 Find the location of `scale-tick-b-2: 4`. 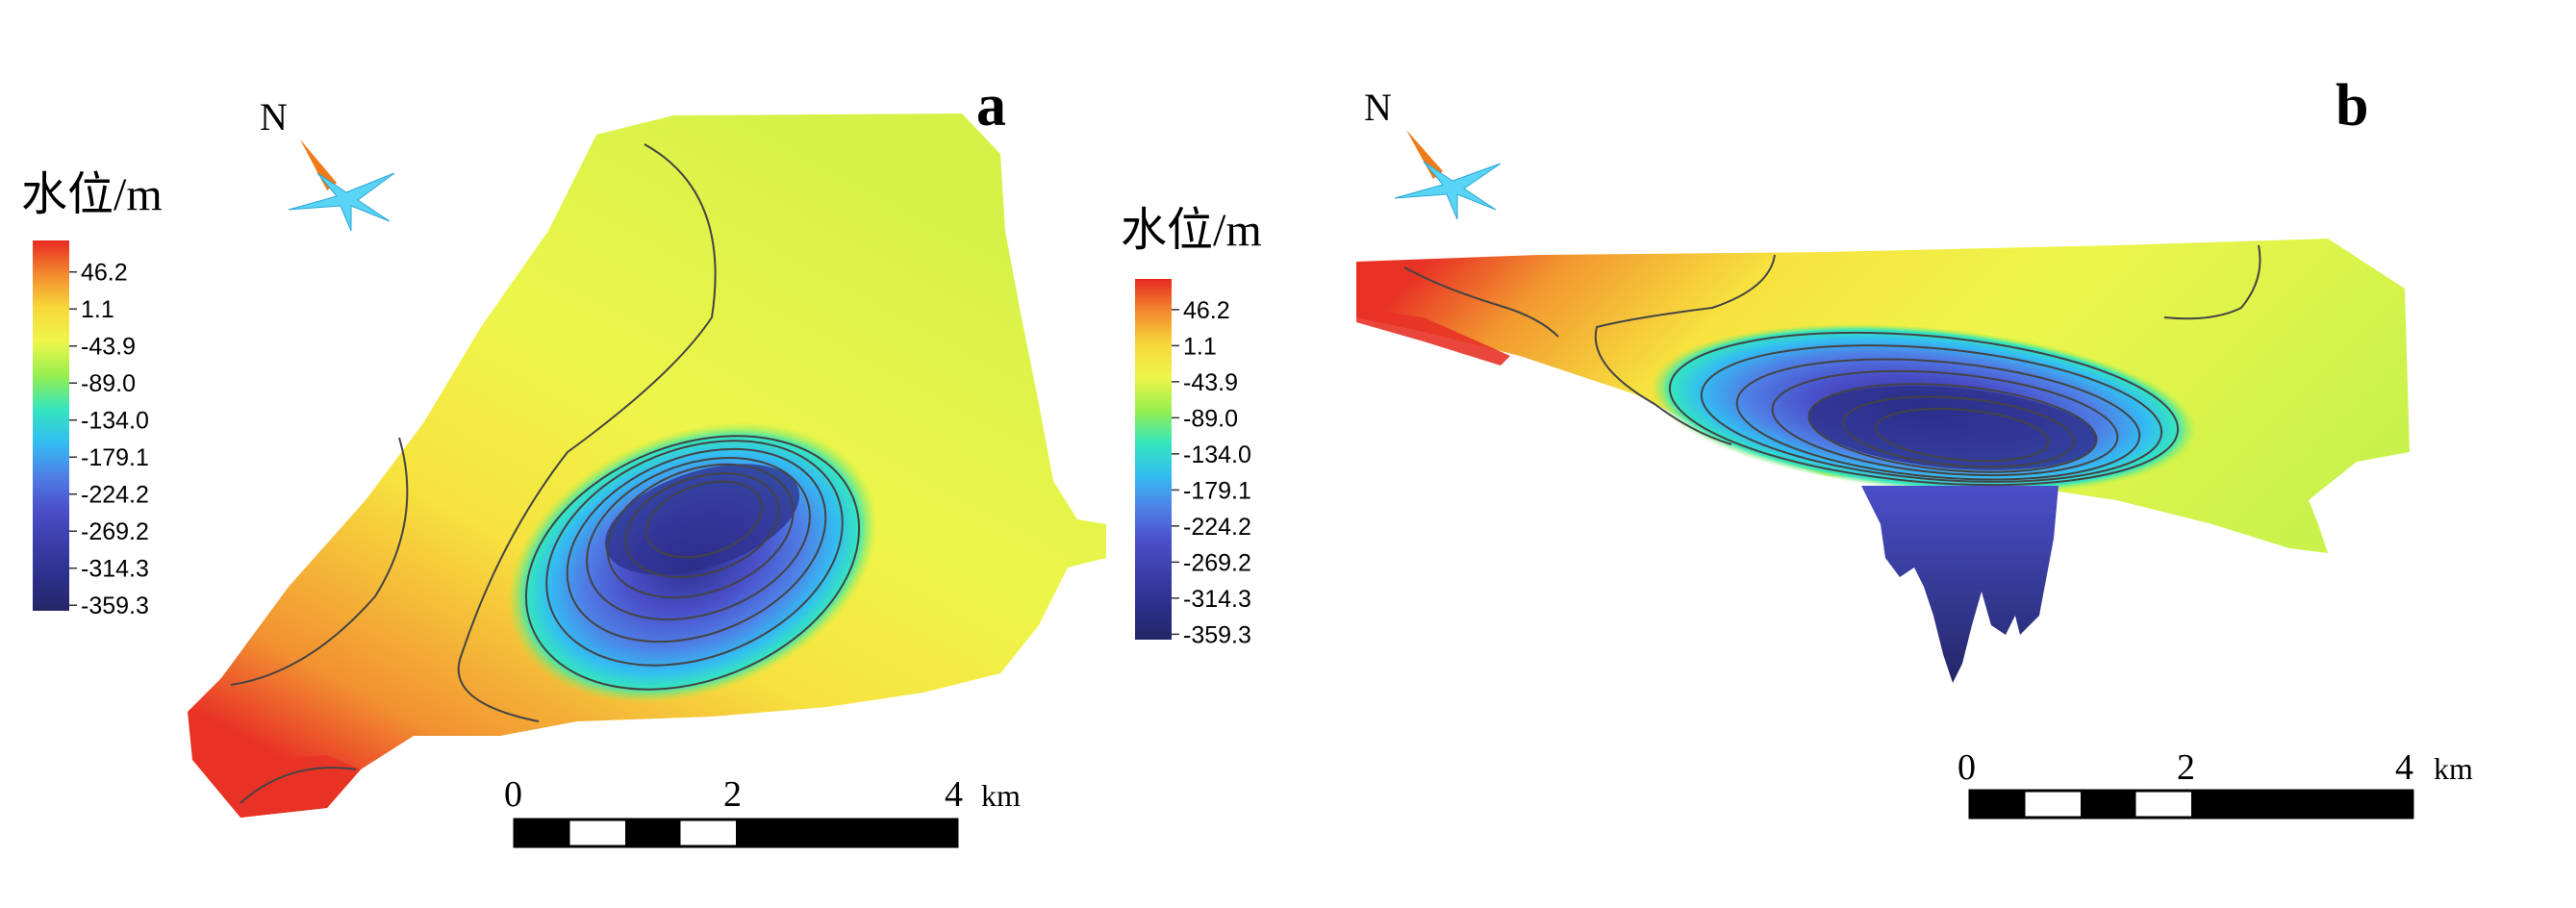

scale-tick-b-2: 4 is located at coordinates (2404, 768).